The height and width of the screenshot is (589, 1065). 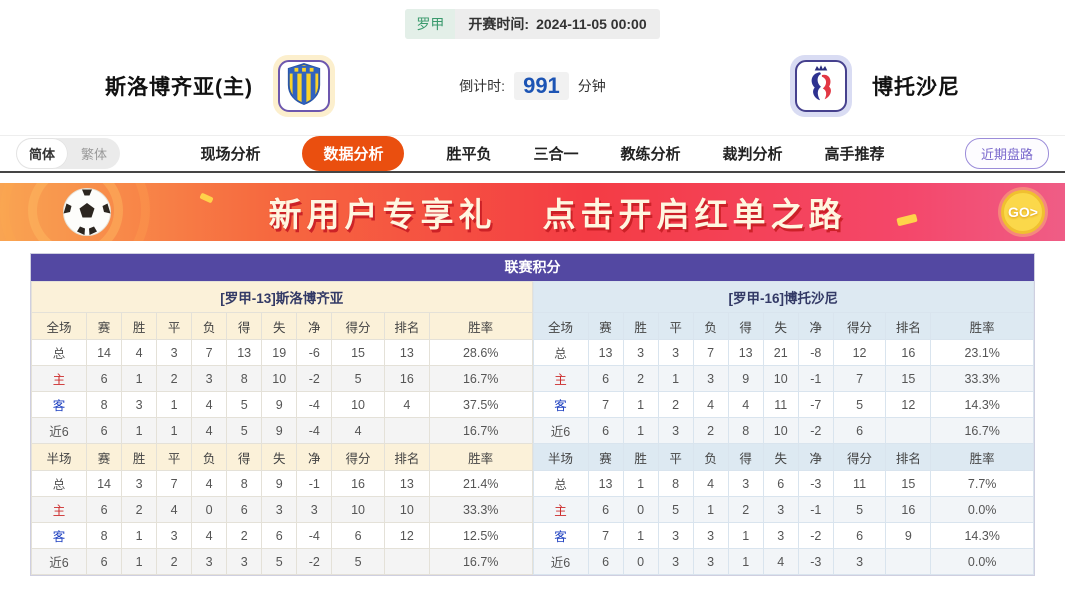 What do you see at coordinates (854, 154) in the screenshot?
I see `tab-6: 高手推荐` at bounding box center [854, 154].